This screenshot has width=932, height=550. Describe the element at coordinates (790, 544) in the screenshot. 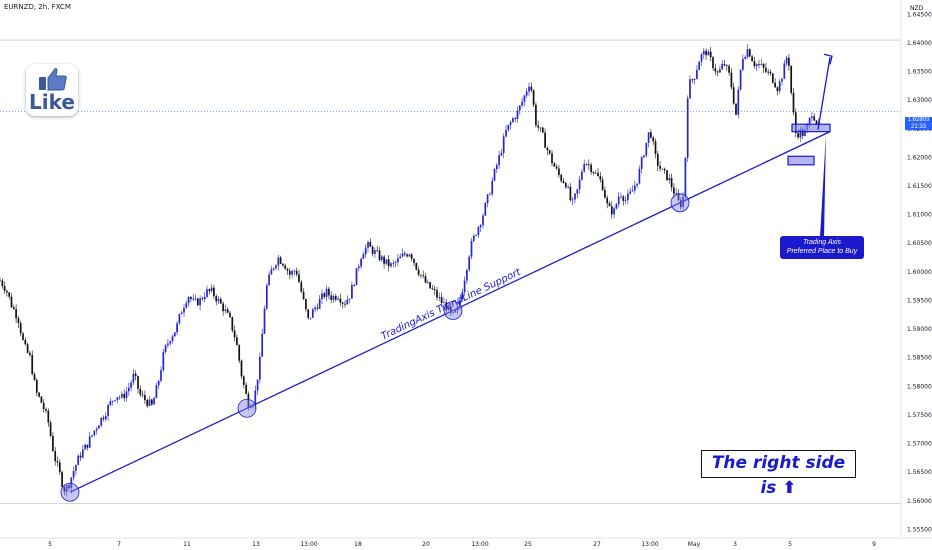

I see `time-axis-label: 5` at that location.